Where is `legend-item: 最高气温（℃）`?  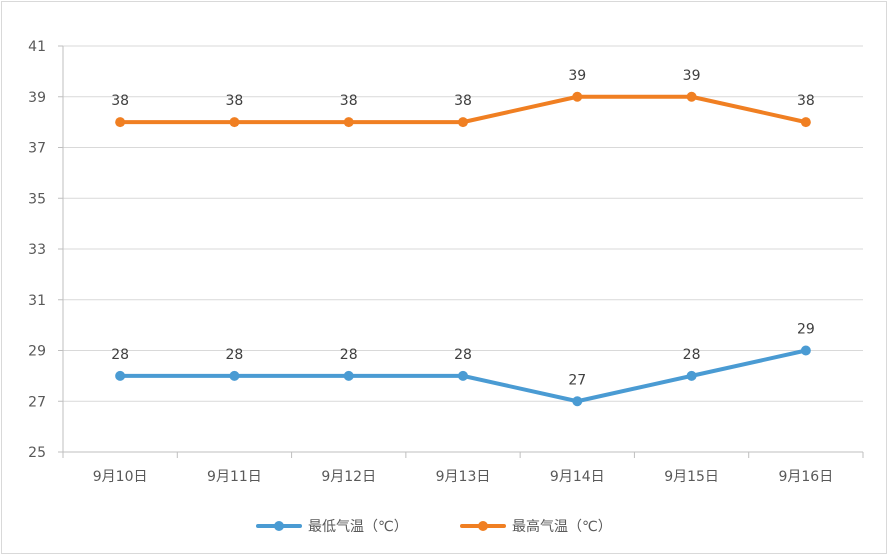
legend-item: 最高气温（℃） is located at coordinates (536, 526).